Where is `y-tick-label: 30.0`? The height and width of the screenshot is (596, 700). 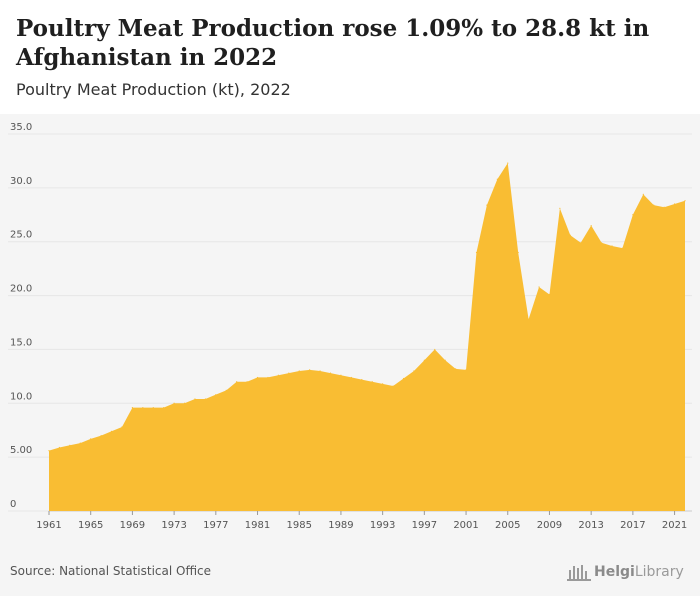 y-tick-label: 30.0 is located at coordinates (21, 181).